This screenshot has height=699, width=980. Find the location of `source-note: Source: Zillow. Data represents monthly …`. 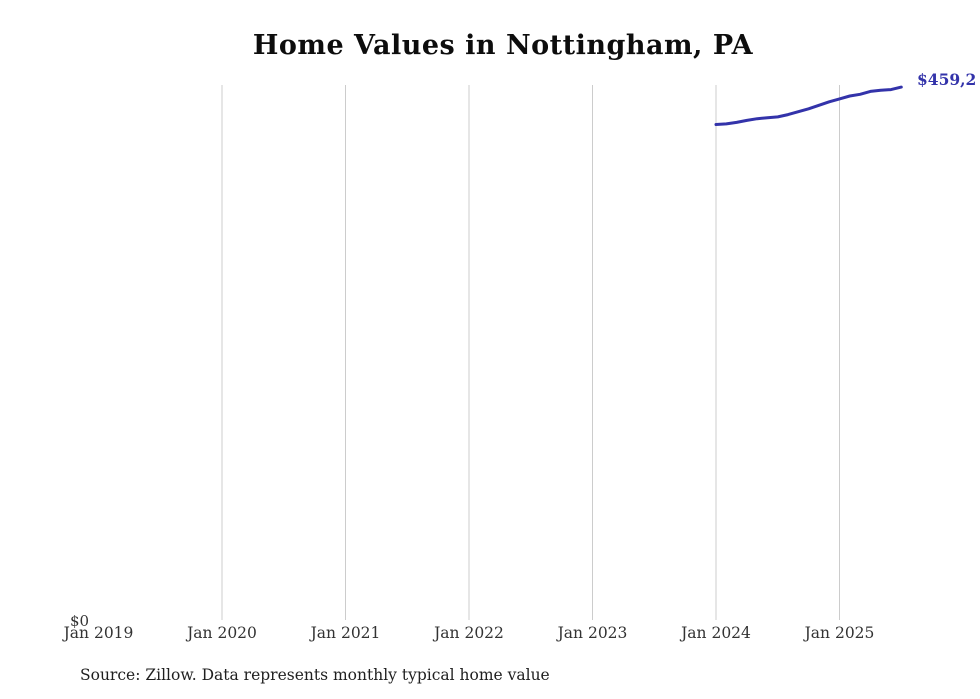

source-note: Source: Zillow. Data represents monthly … is located at coordinates (315, 675).